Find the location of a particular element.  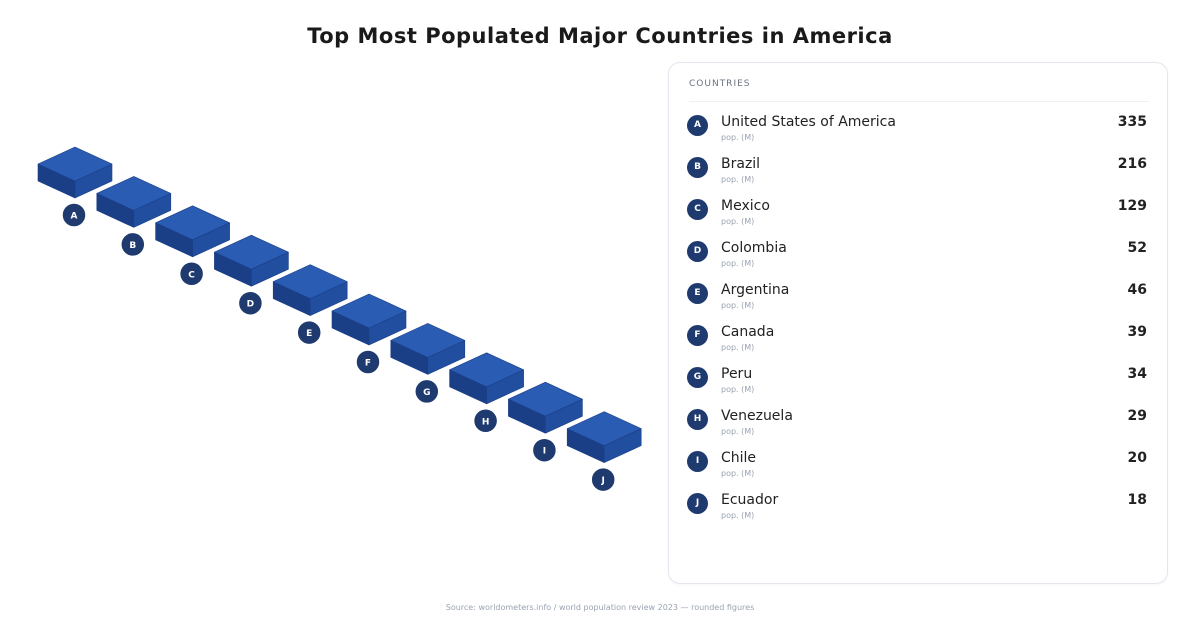

country-name: Ecuador is located at coordinates (750, 500).